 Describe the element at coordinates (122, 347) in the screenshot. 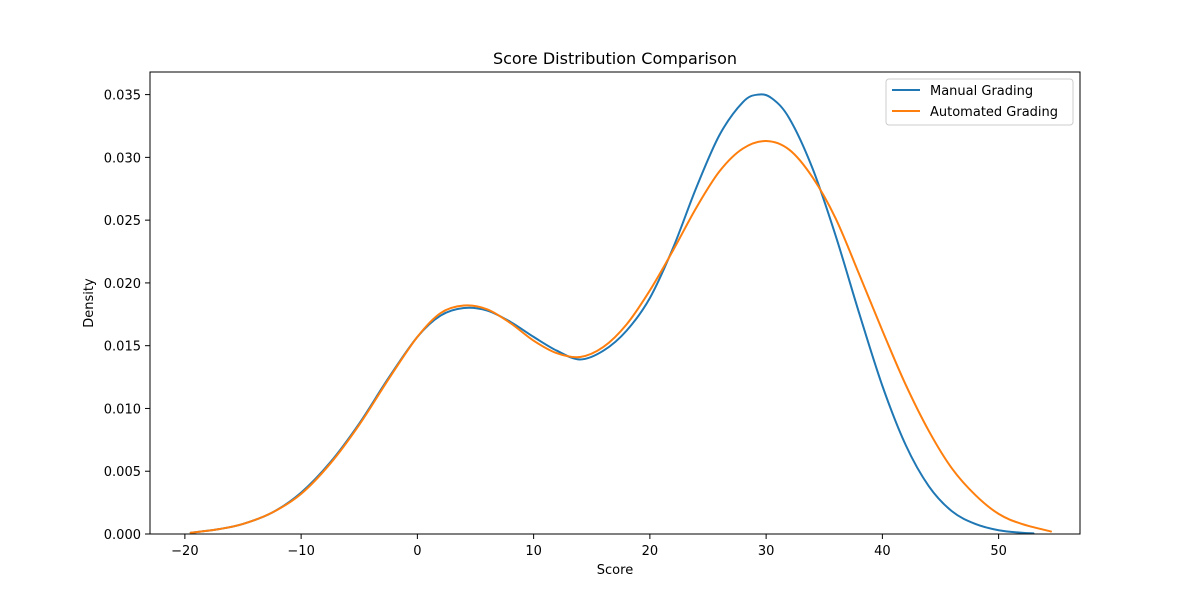

I see `y-tick-label: 0.015` at that location.